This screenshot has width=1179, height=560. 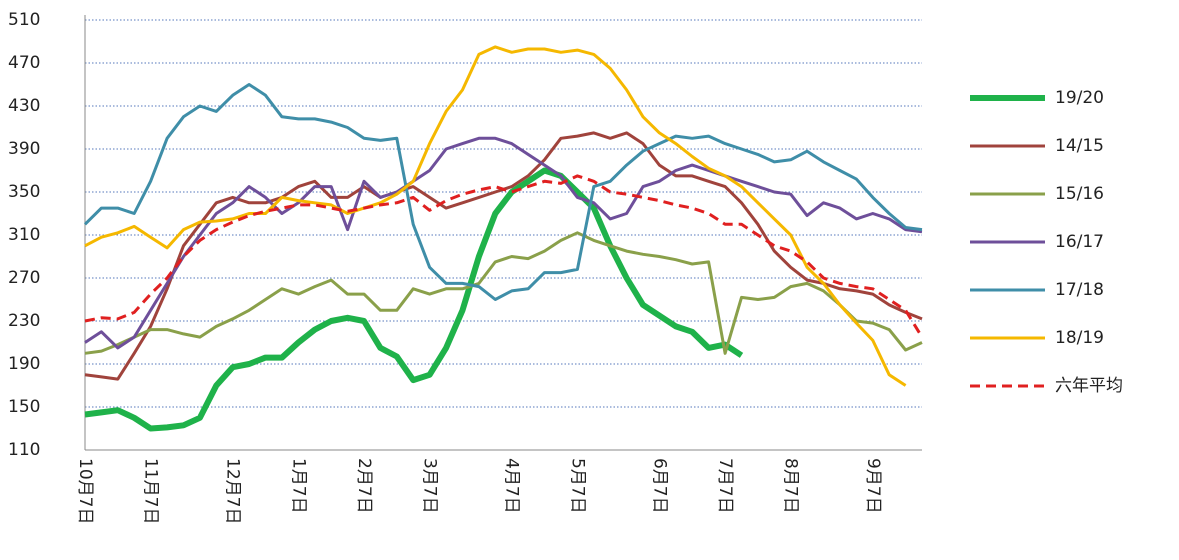 I want to click on y-tick-label: 510, so click(x=24, y=20).